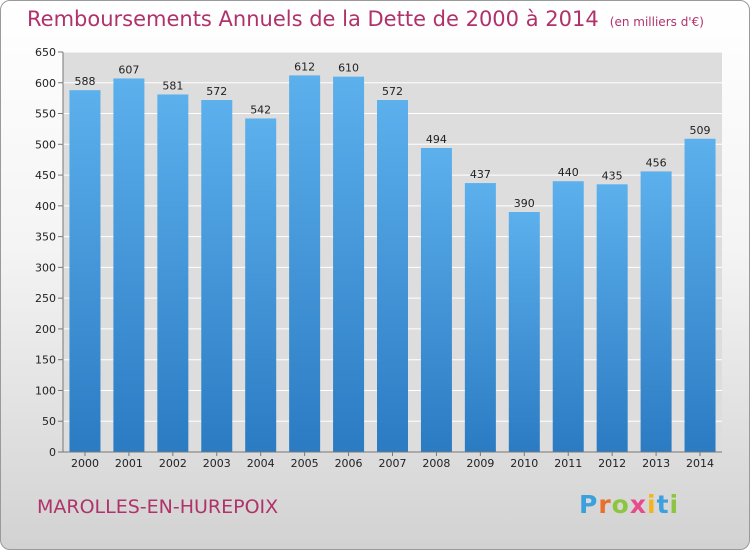 The width and height of the screenshot is (750, 550). What do you see at coordinates (605, 504) in the screenshot?
I see `logo-letter: r` at bounding box center [605, 504].